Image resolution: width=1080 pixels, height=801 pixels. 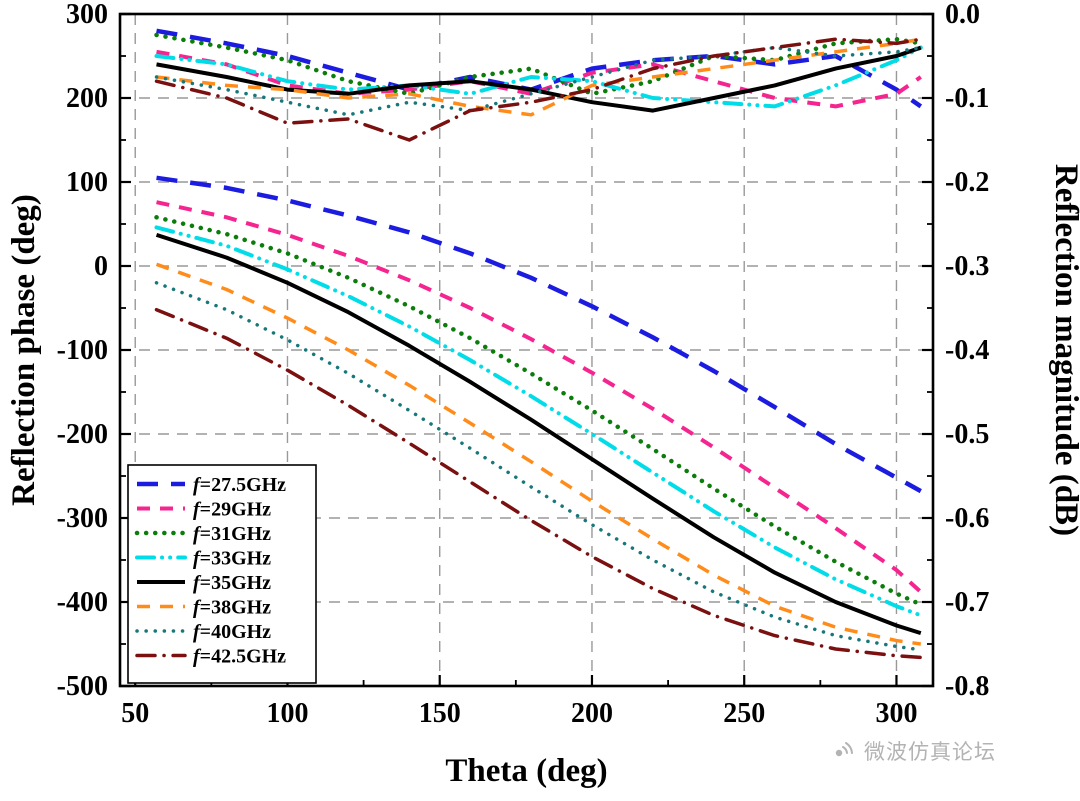 I want to click on magnitude-line-f33GHz, so click(x=538, y=77).